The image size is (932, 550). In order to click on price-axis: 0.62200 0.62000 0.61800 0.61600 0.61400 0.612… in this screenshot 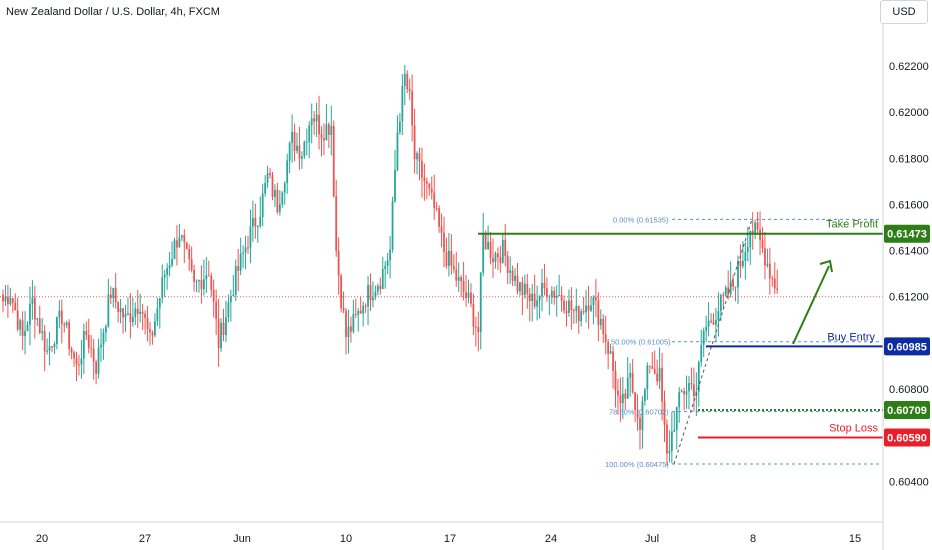, I will do `click(909, 274)`.